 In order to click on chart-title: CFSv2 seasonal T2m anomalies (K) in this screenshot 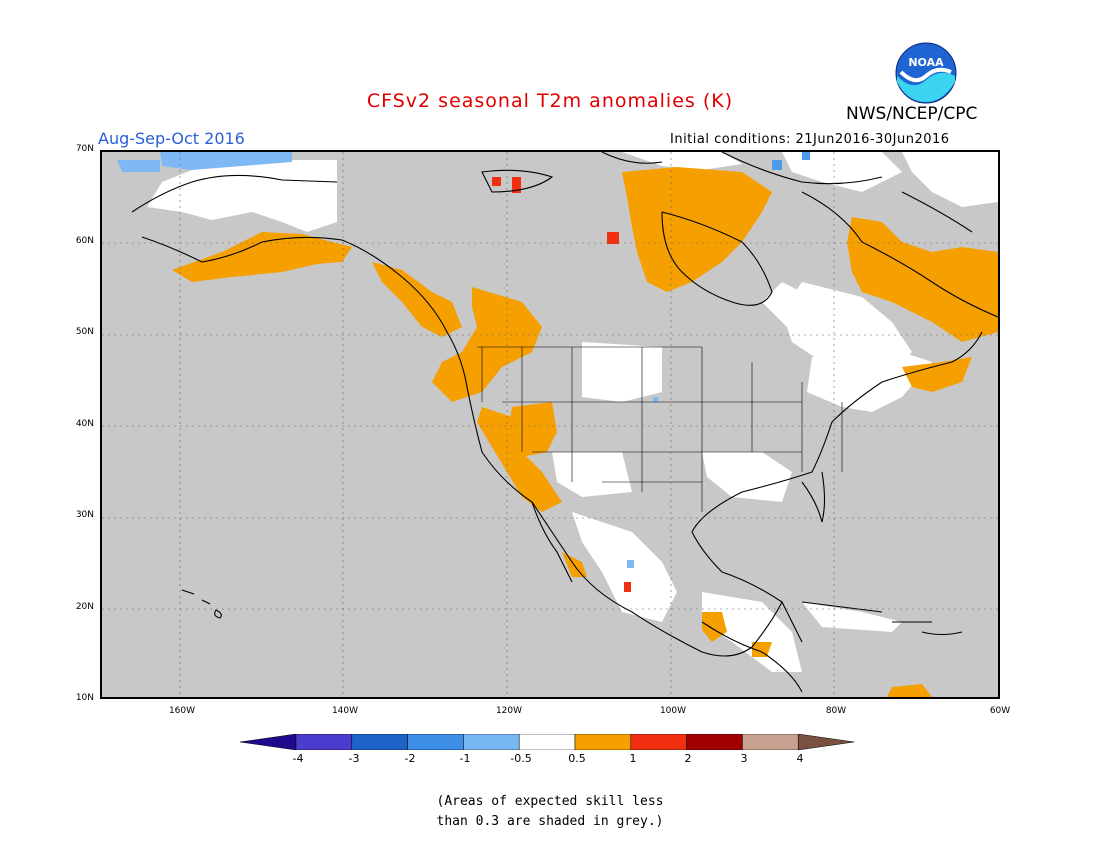, I will do `click(550, 101)`.